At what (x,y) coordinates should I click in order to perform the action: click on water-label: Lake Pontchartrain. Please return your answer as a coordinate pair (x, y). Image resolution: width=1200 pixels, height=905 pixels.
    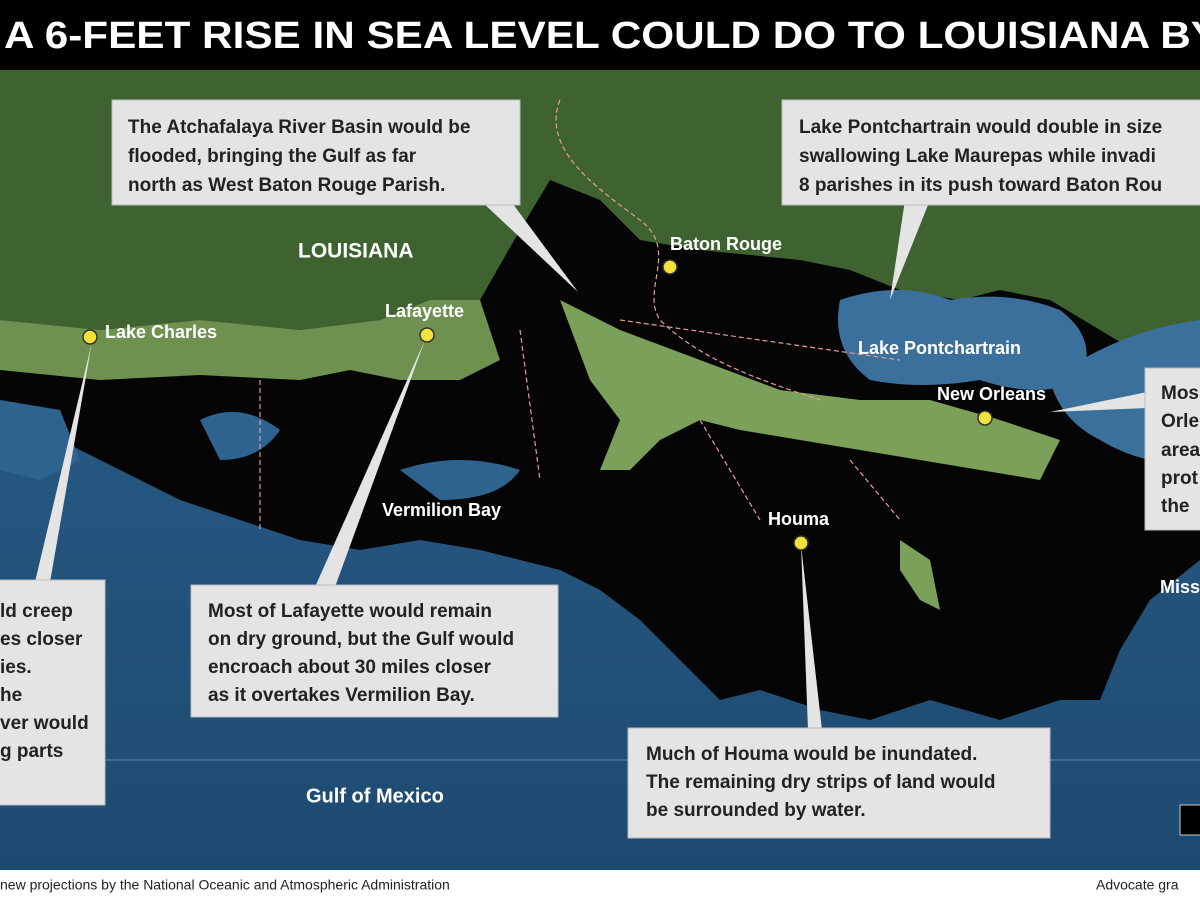
    Looking at the image, I should click on (939, 348).